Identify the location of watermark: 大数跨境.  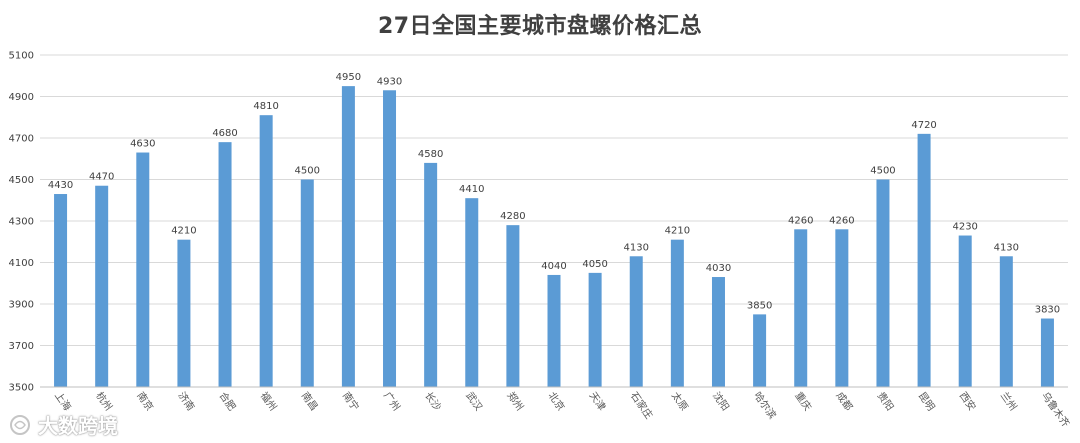
(63, 424).